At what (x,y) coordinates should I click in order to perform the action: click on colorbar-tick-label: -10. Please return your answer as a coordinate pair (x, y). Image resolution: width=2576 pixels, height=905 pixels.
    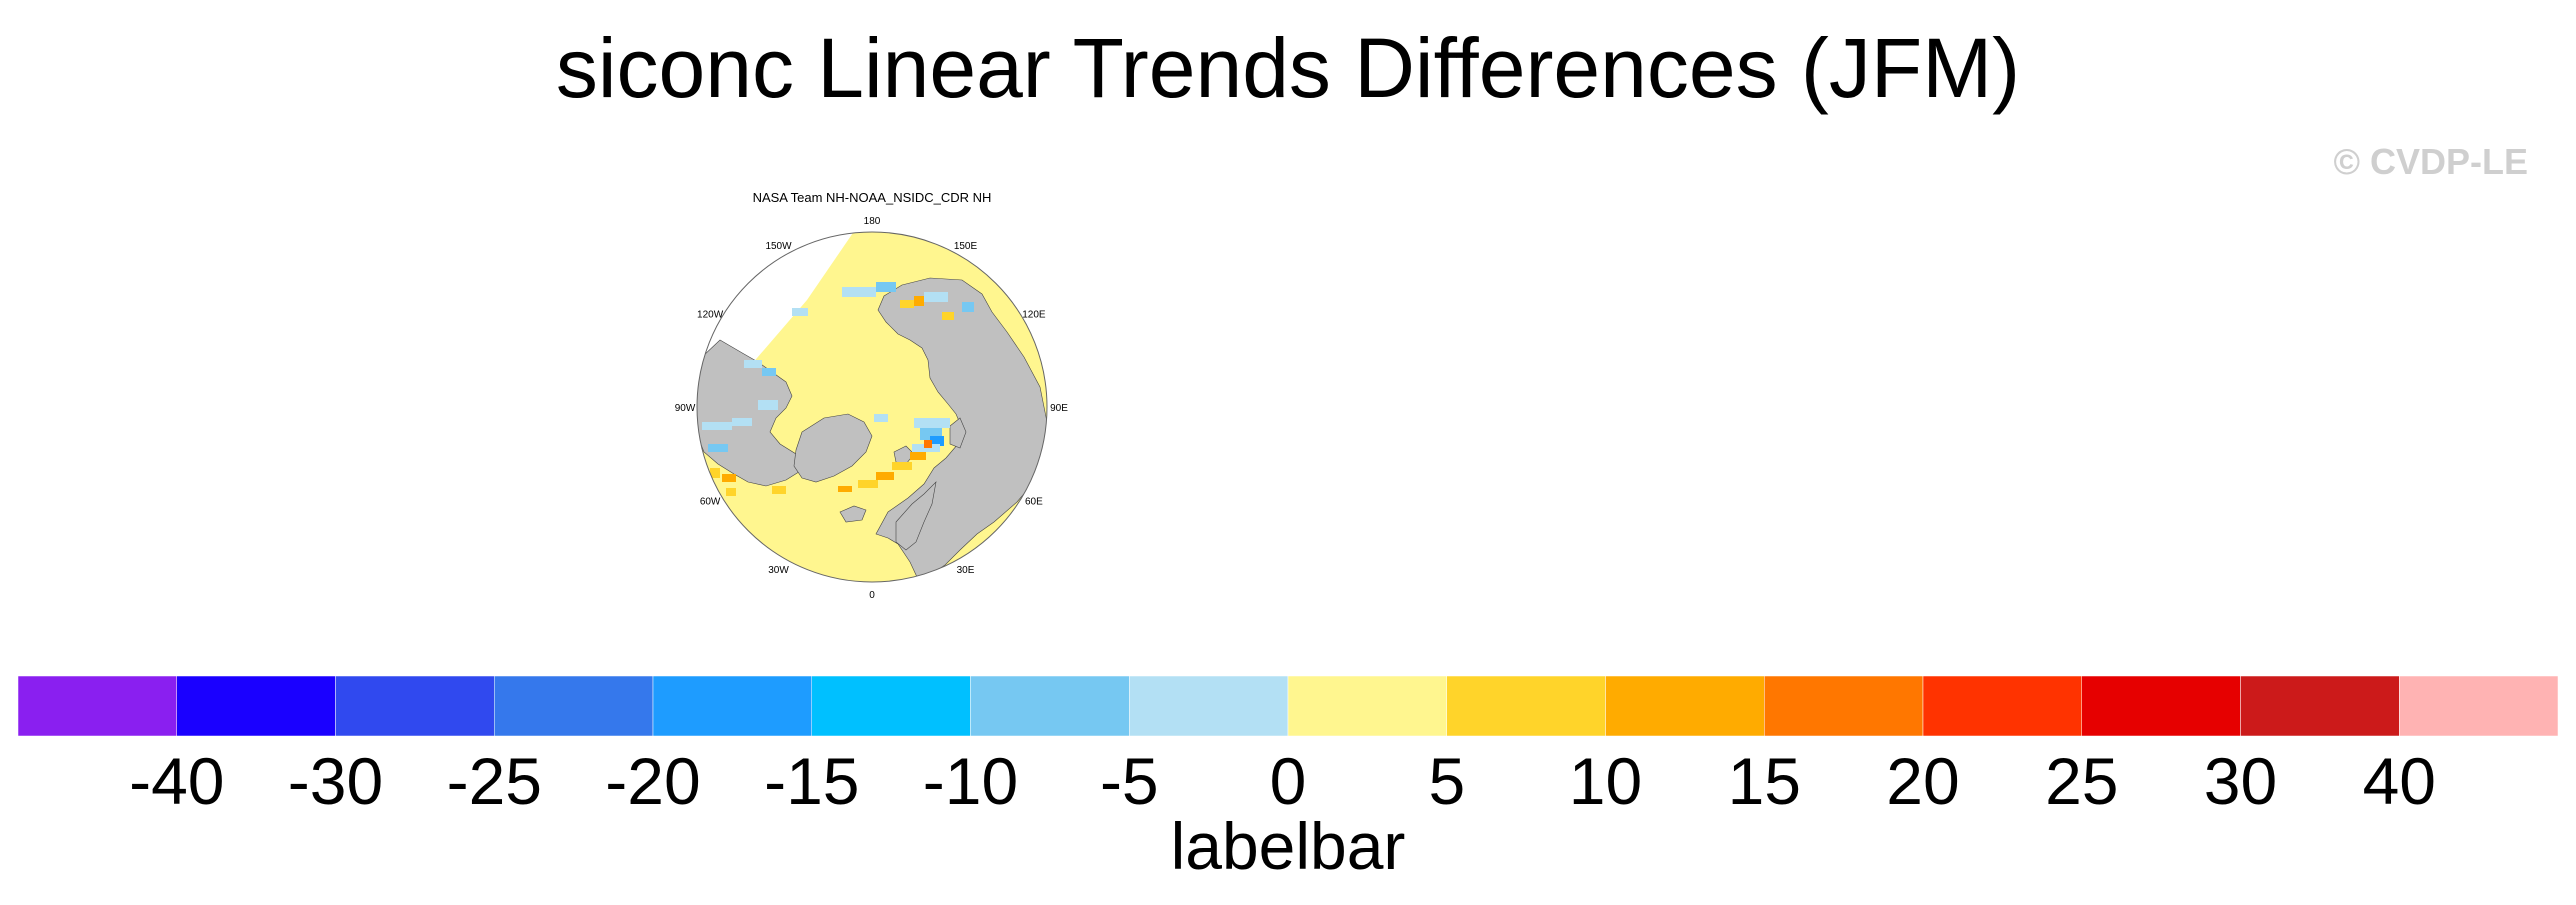
    Looking at the image, I should click on (970, 781).